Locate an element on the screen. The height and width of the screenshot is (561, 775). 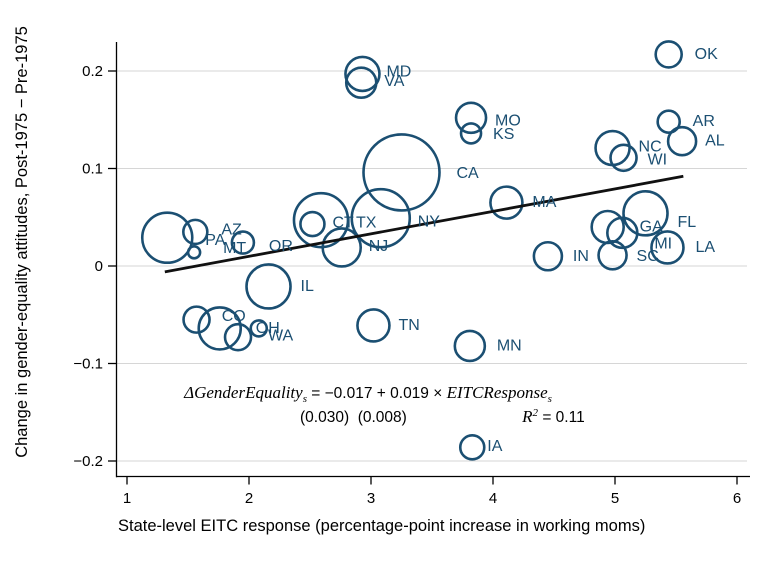
data-point-label-AZ: AZ is located at coordinates (231, 229).